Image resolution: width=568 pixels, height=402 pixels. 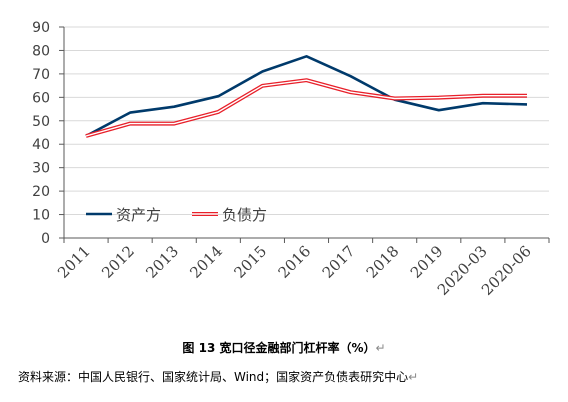 What do you see at coordinates (41, 169) in the screenshot?
I see `y-tick-label: 30` at bounding box center [41, 169].